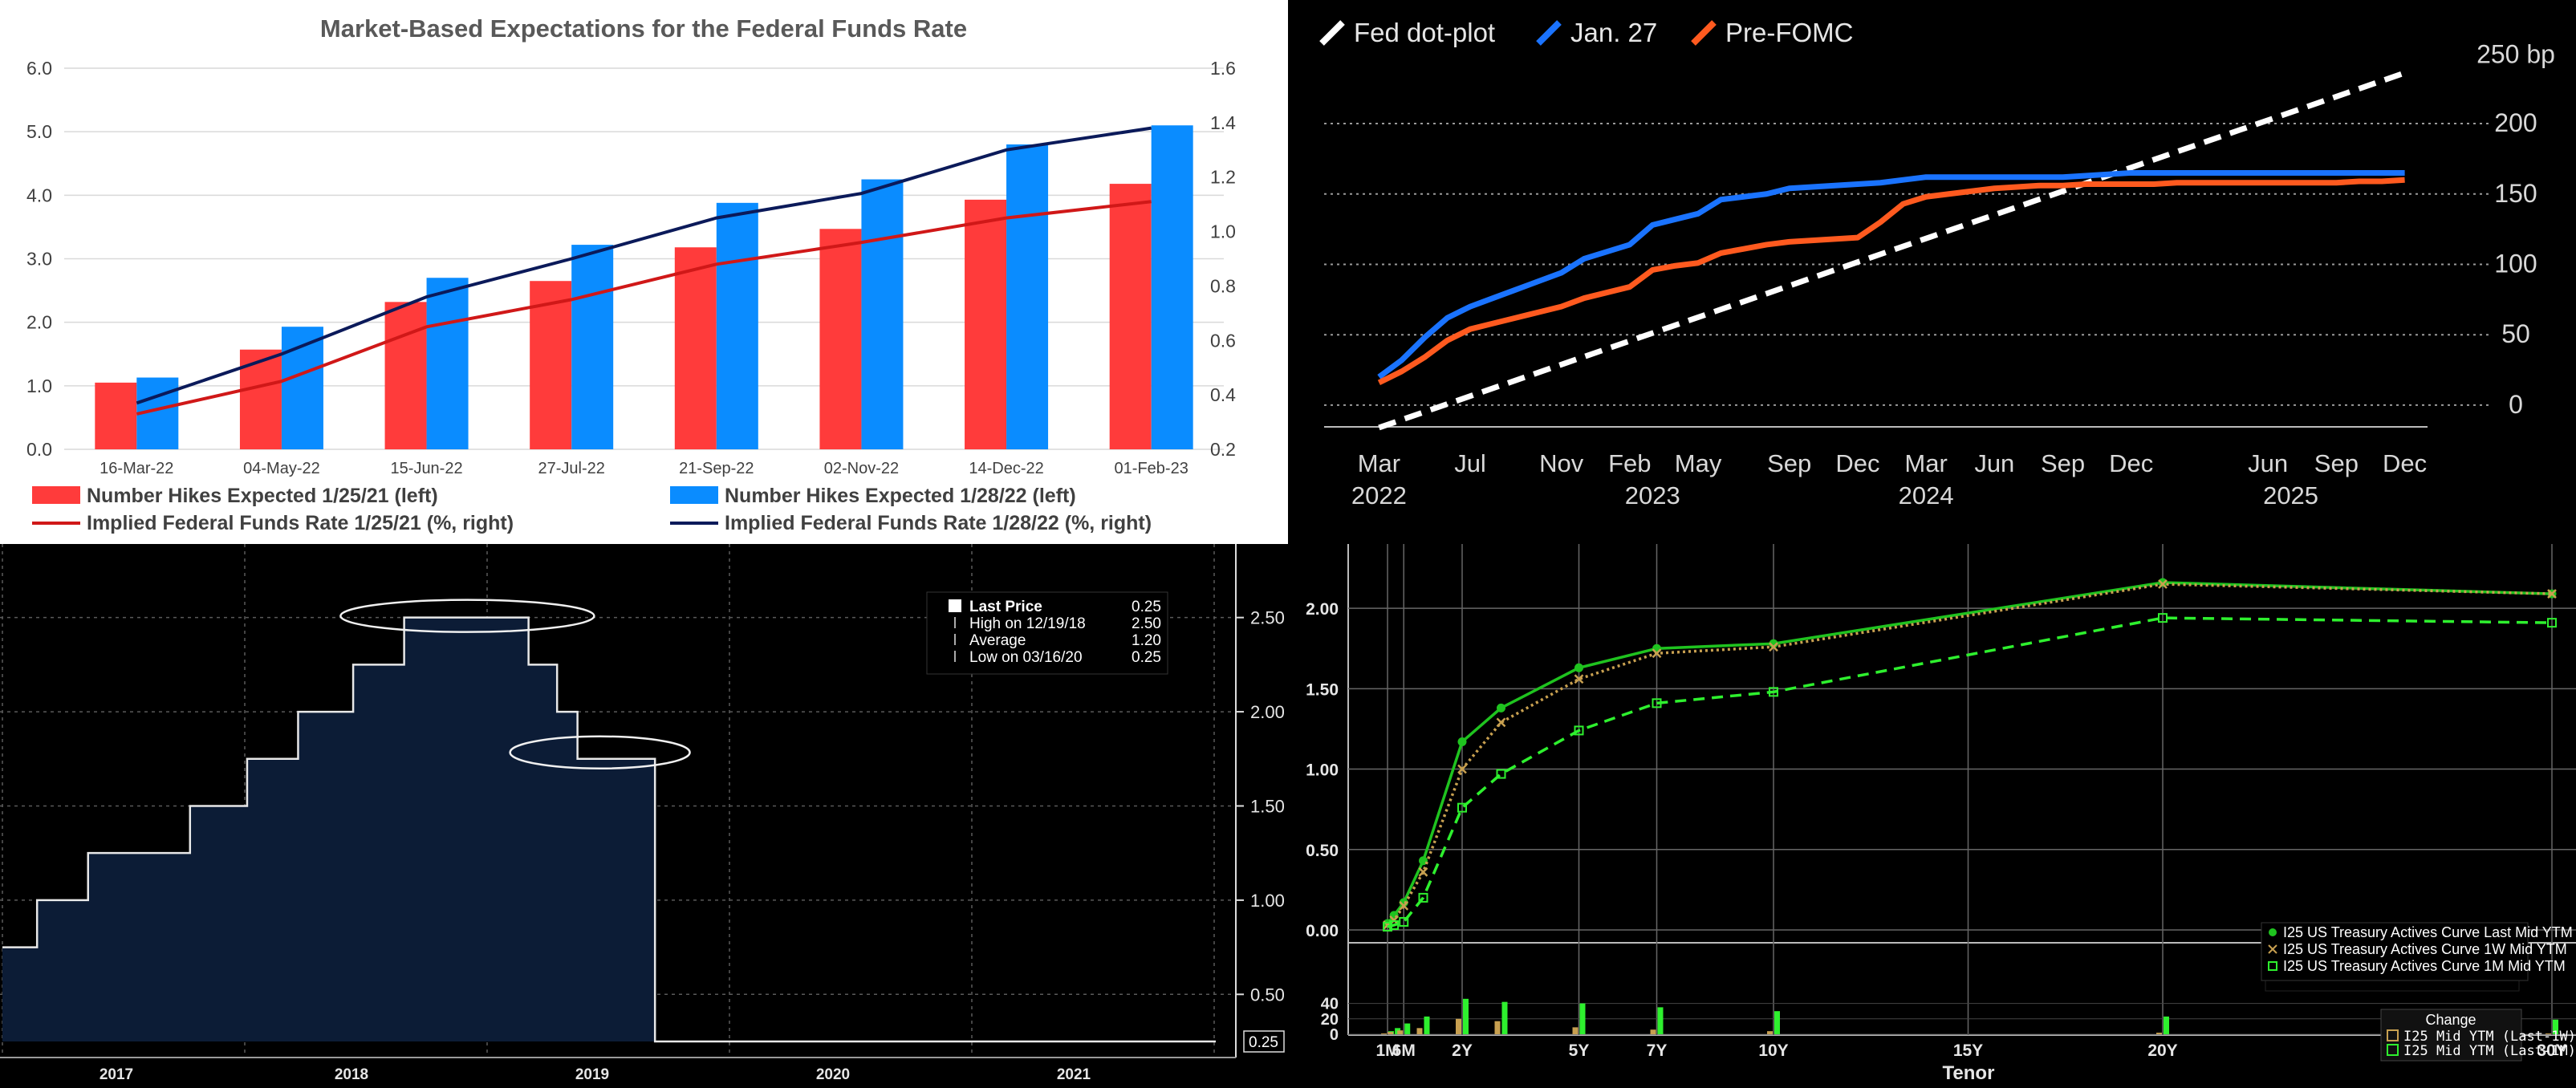 The image size is (2576, 1088). Describe the element at coordinates (2516, 404) in the screenshot. I see `y-tick-label: 0` at that location.